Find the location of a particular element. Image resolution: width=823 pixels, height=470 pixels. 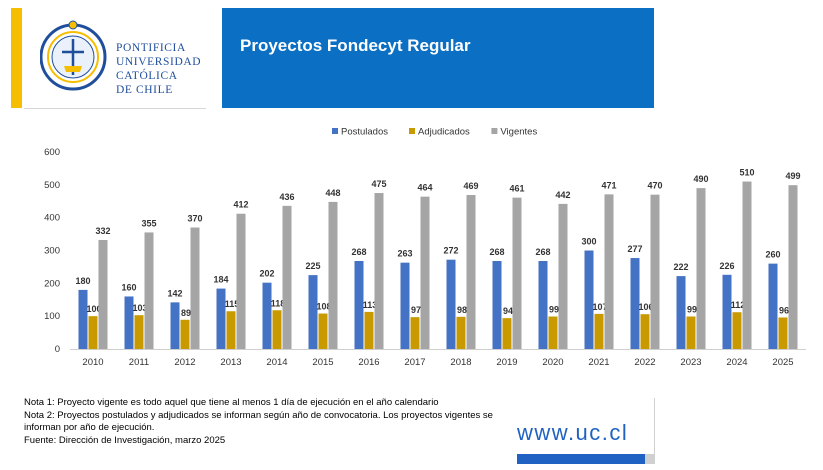

data-label: 268 is located at coordinates (496, 252).